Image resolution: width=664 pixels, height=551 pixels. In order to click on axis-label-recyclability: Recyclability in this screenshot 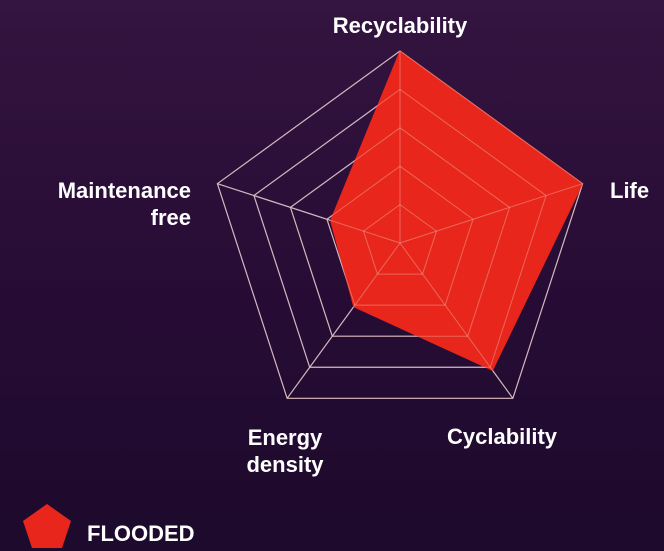, I will do `click(400, 25)`.